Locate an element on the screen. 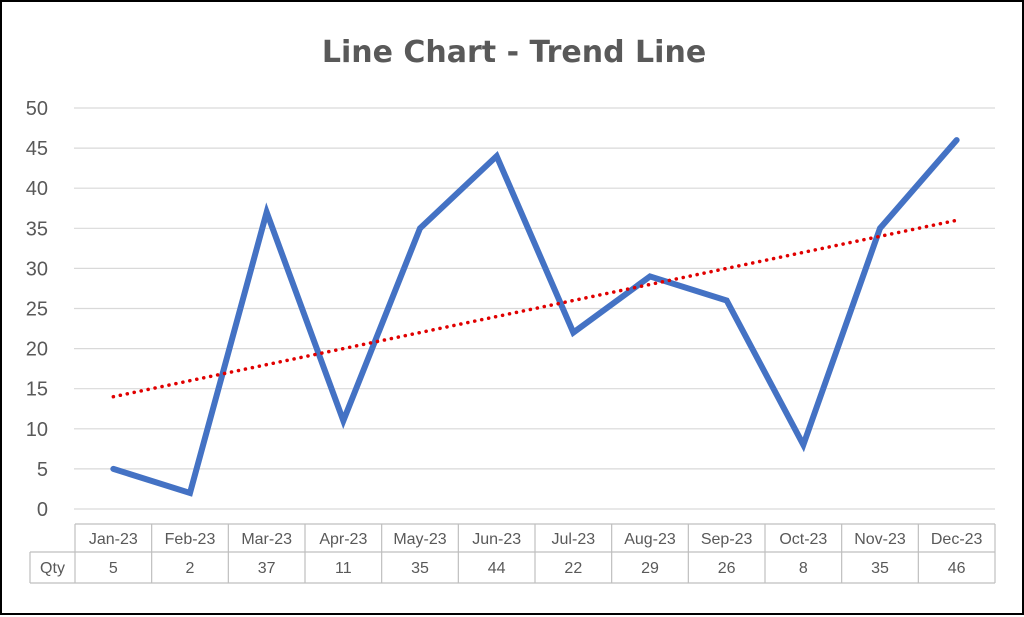 The image size is (1024, 617). x-category-label: Apr-23 is located at coordinates (343, 539).